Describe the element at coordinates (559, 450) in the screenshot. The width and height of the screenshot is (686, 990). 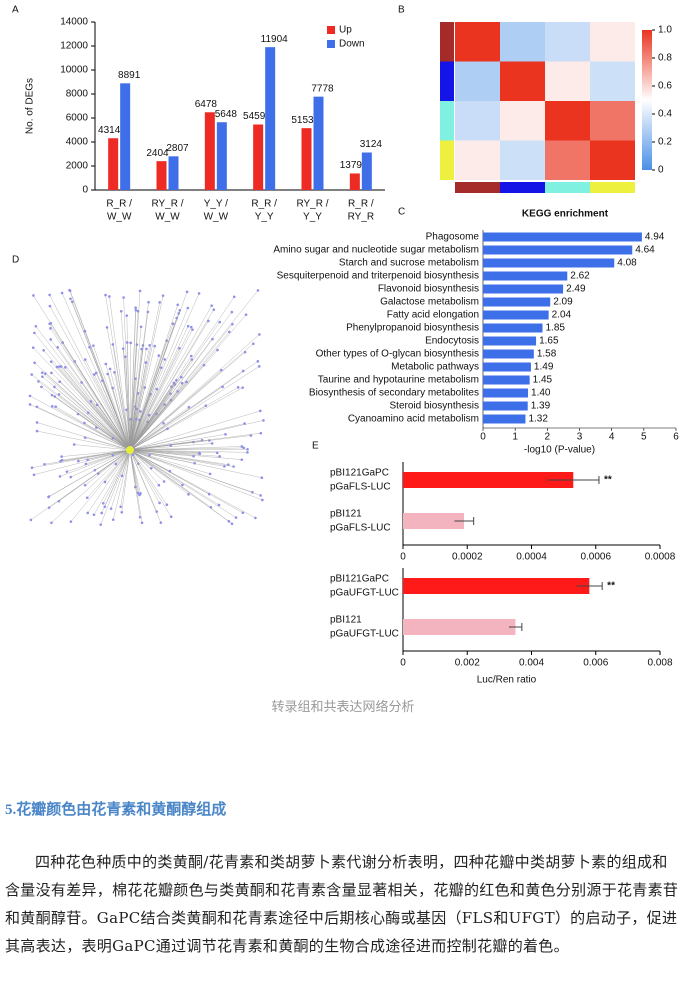
I see `x-axis-label: -log10 (P-value)` at that location.